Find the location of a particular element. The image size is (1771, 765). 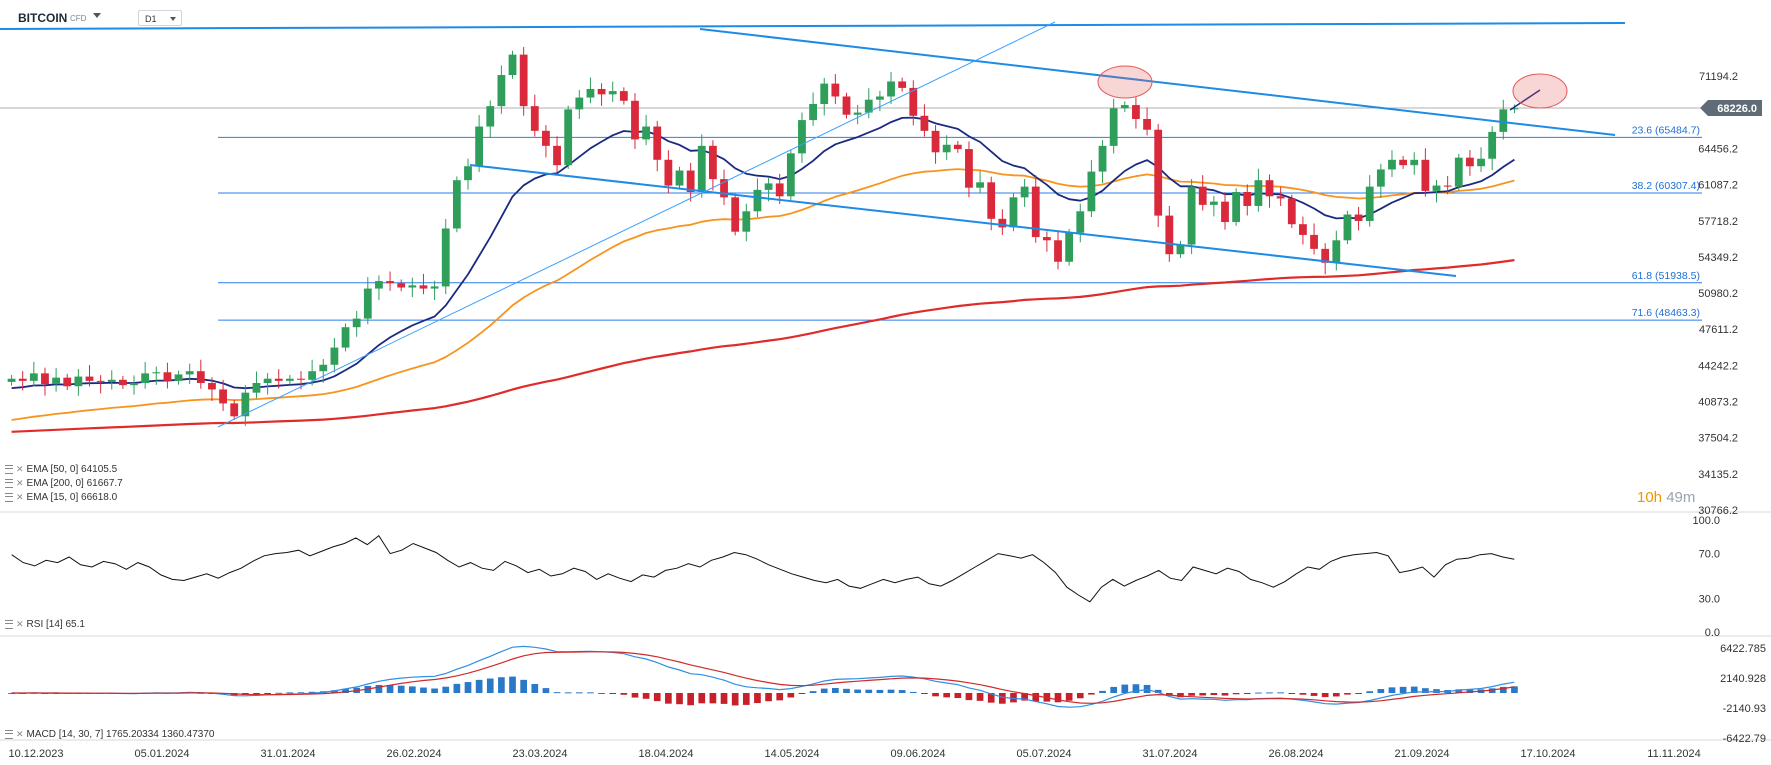

legend-ema50: ✕ EMA [50, 0] 64105.5 is located at coordinates (61, 469).